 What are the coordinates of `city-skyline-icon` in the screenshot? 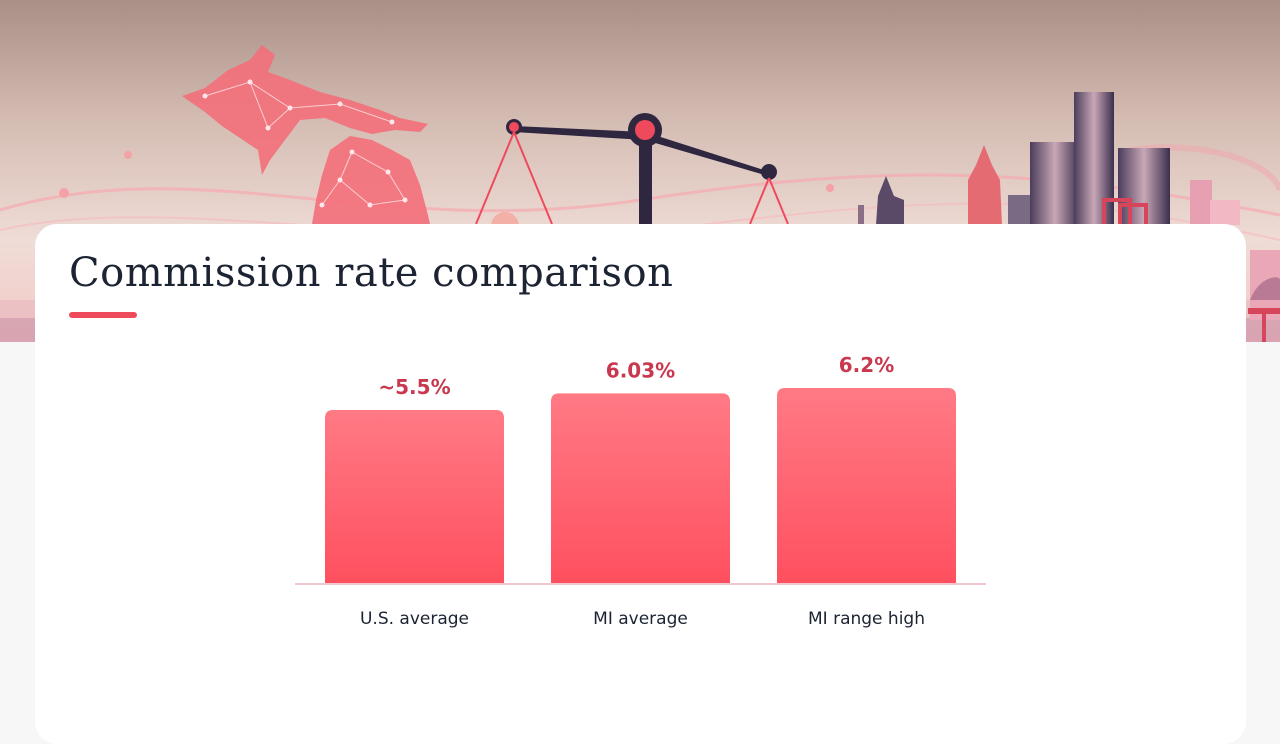 It's located at (1069, 217).